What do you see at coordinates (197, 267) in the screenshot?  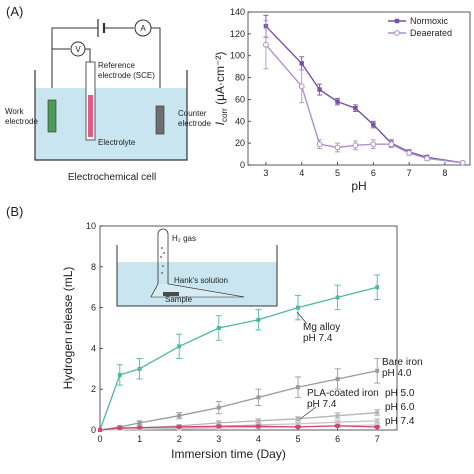 I see `tube-inset-diagram: H₂ gas Hank's solution Sample` at bounding box center [197, 267].